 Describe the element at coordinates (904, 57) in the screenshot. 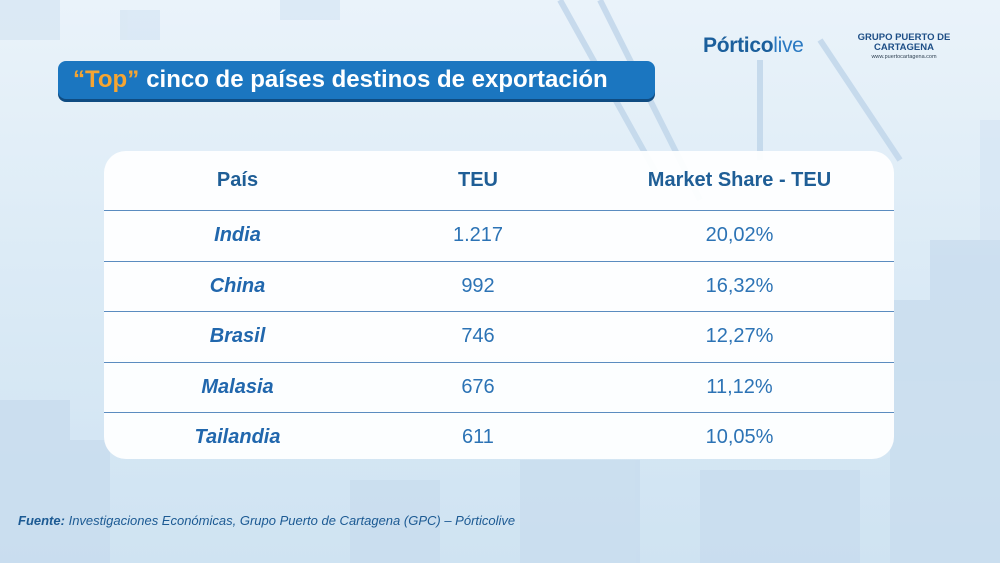

I see `gpc-url: www.puertocartagena.com` at that location.